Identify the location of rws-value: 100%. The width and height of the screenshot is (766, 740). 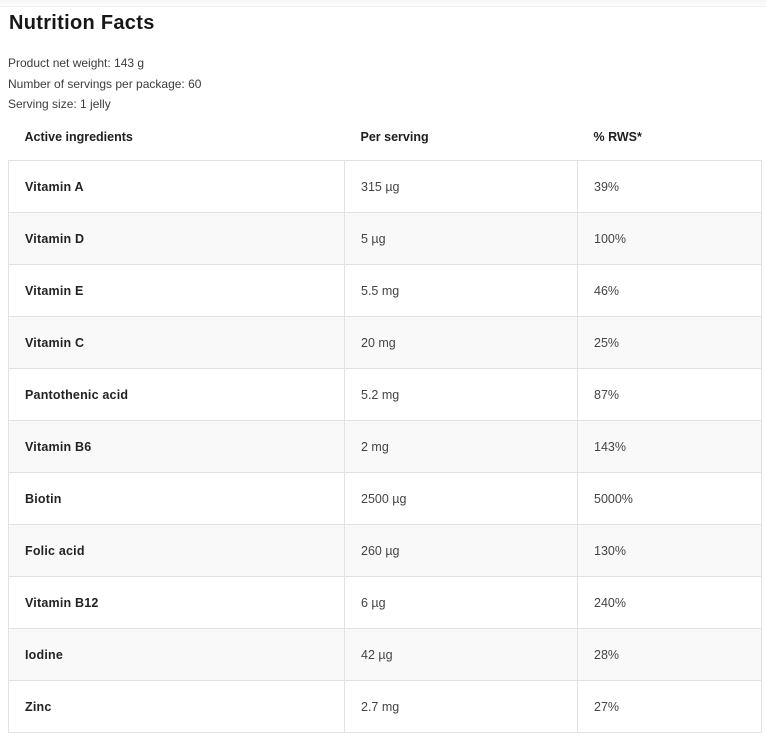
(669, 238).